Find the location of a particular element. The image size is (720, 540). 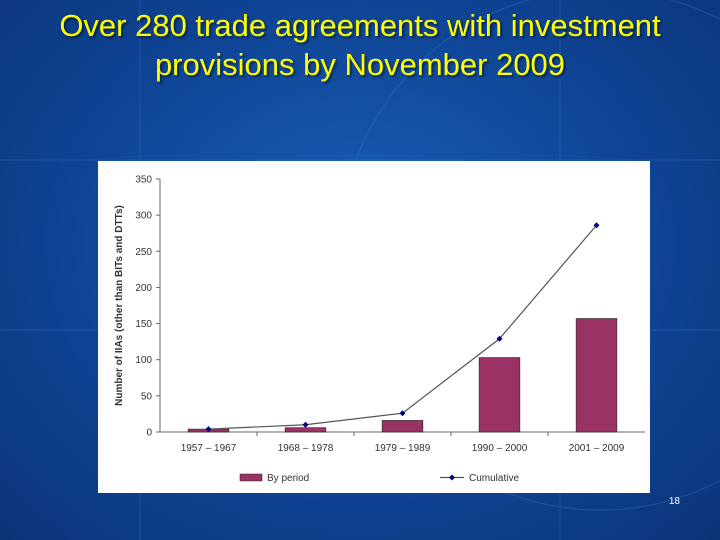

y-tick-label: 50 is located at coordinates (147, 396).